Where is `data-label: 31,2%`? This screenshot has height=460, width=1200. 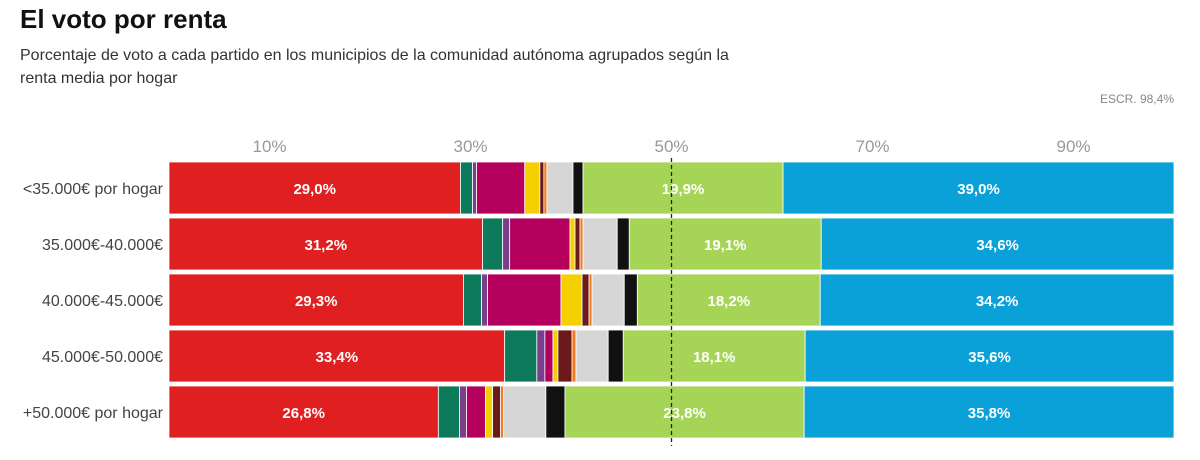
data-label: 31,2% is located at coordinates (326, 245).